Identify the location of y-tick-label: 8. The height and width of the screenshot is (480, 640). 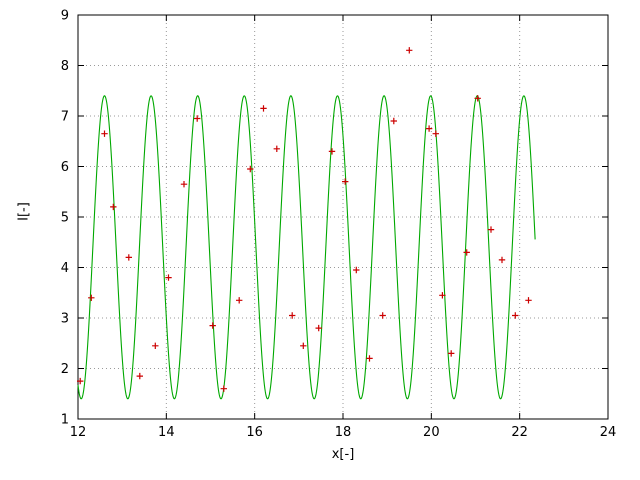
(65, 66).